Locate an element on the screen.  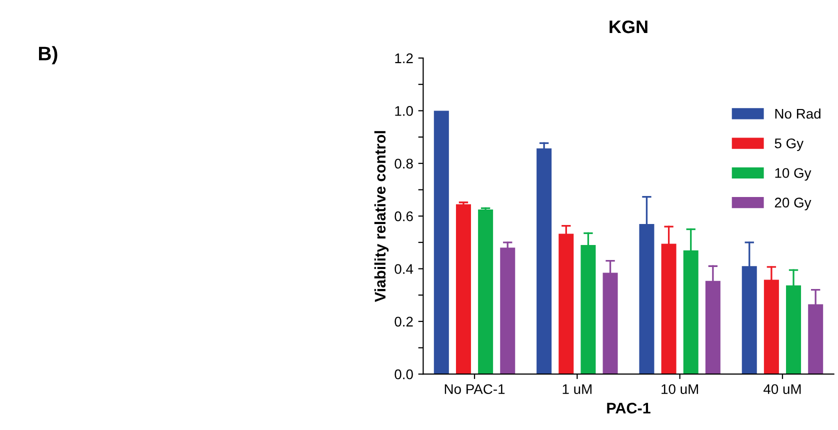
legend-label: 5 Gy is located at coordinates (789, 145).